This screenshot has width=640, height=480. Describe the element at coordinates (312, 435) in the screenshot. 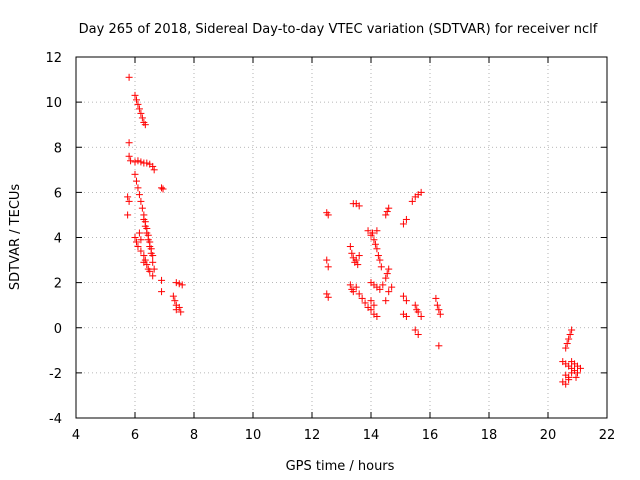

I see `x-tick-label: 12` at that location.